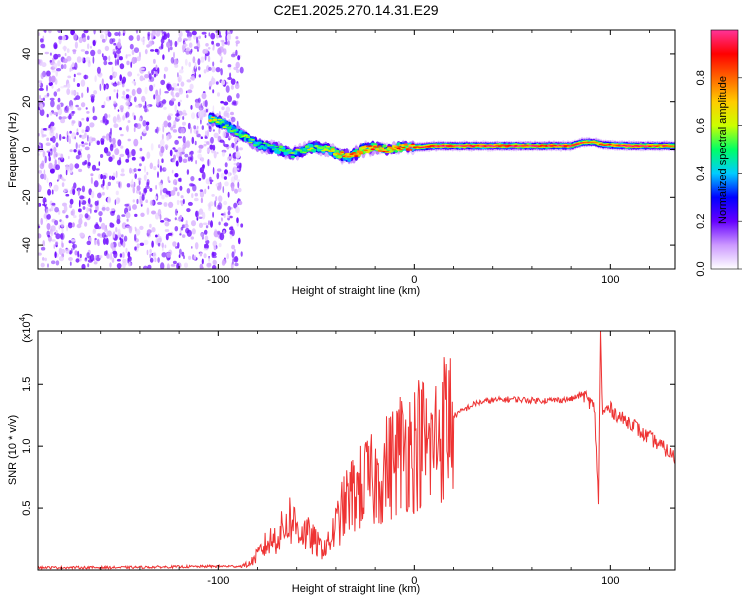  I want to click on y-tick-label: 20, so click(27, 102).